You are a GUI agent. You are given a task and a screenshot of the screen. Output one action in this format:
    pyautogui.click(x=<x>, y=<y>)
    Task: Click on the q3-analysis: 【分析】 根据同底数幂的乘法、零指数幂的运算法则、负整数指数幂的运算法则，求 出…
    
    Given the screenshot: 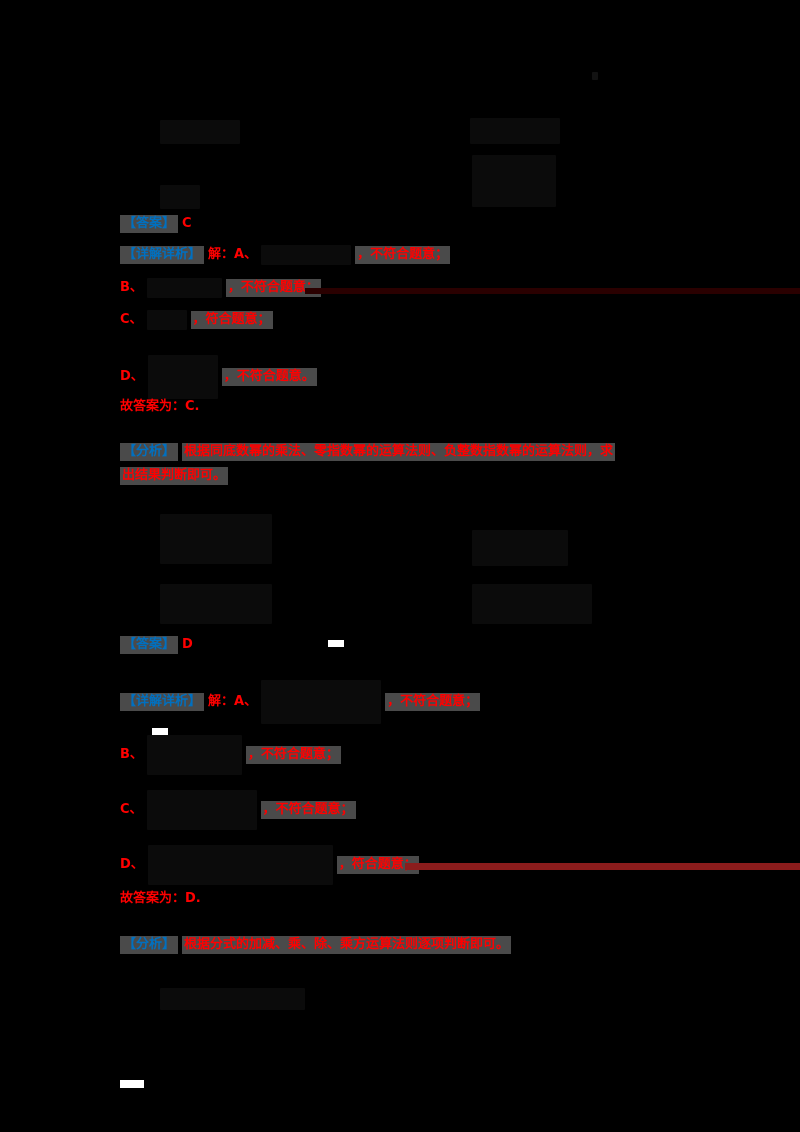 What is the action you would take?
    pyautogui.click(x=400, y=464)
    